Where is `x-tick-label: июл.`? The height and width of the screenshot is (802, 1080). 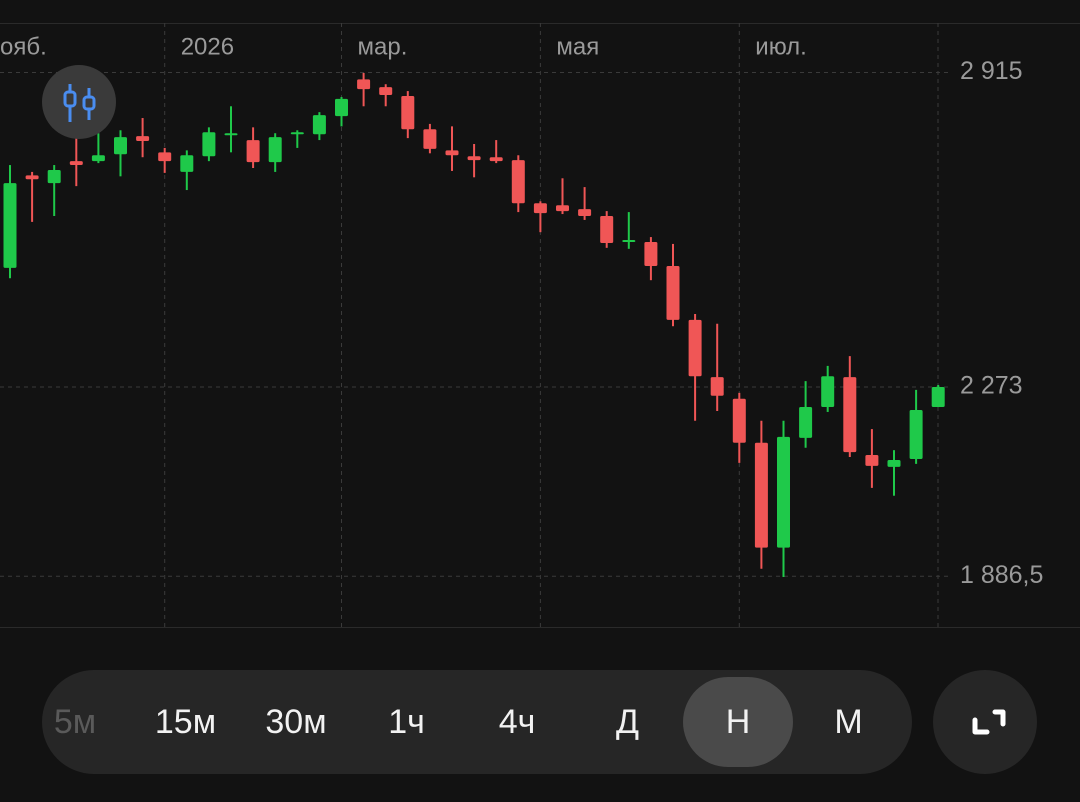
x-tick-label: июл. is located at coordinates (781, 46).